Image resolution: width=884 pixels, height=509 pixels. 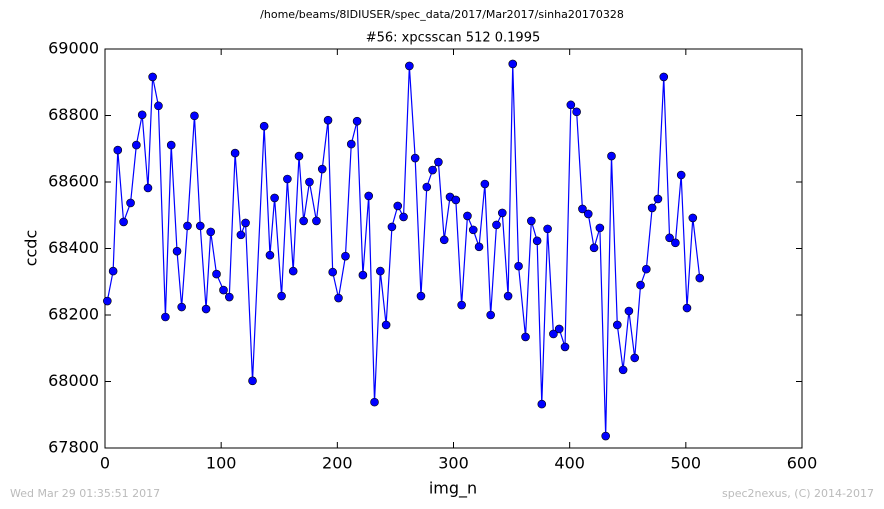 What do you see at coordinates (453, 463) in the screenshot?
I see `x-tick-label: 300` at bounding box center [453, 463].